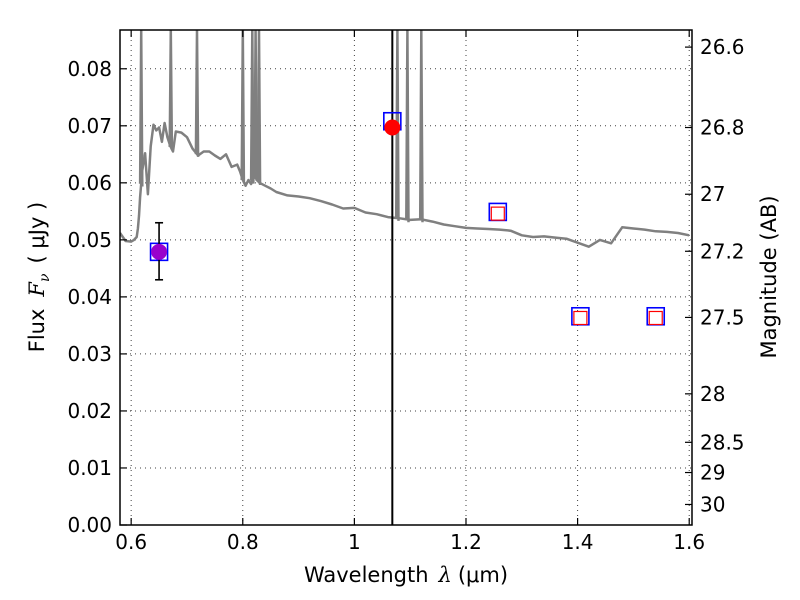 Image resolution: width=800 pixels, height=600 pixels. Describe the element at coordinates (89, 126) in the screenshot. I see `y-tick-label: 0.07` at that location.